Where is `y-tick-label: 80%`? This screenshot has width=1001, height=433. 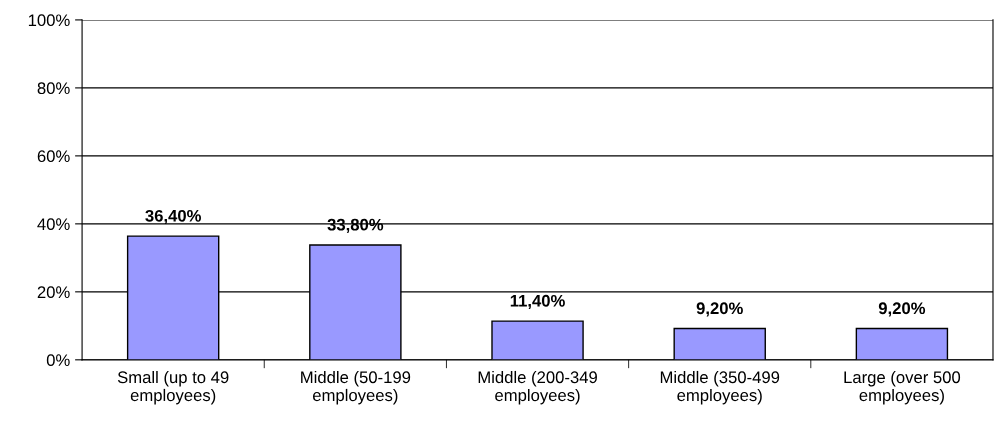 y-tick-label: 80% is located at coordinates (53, 88).